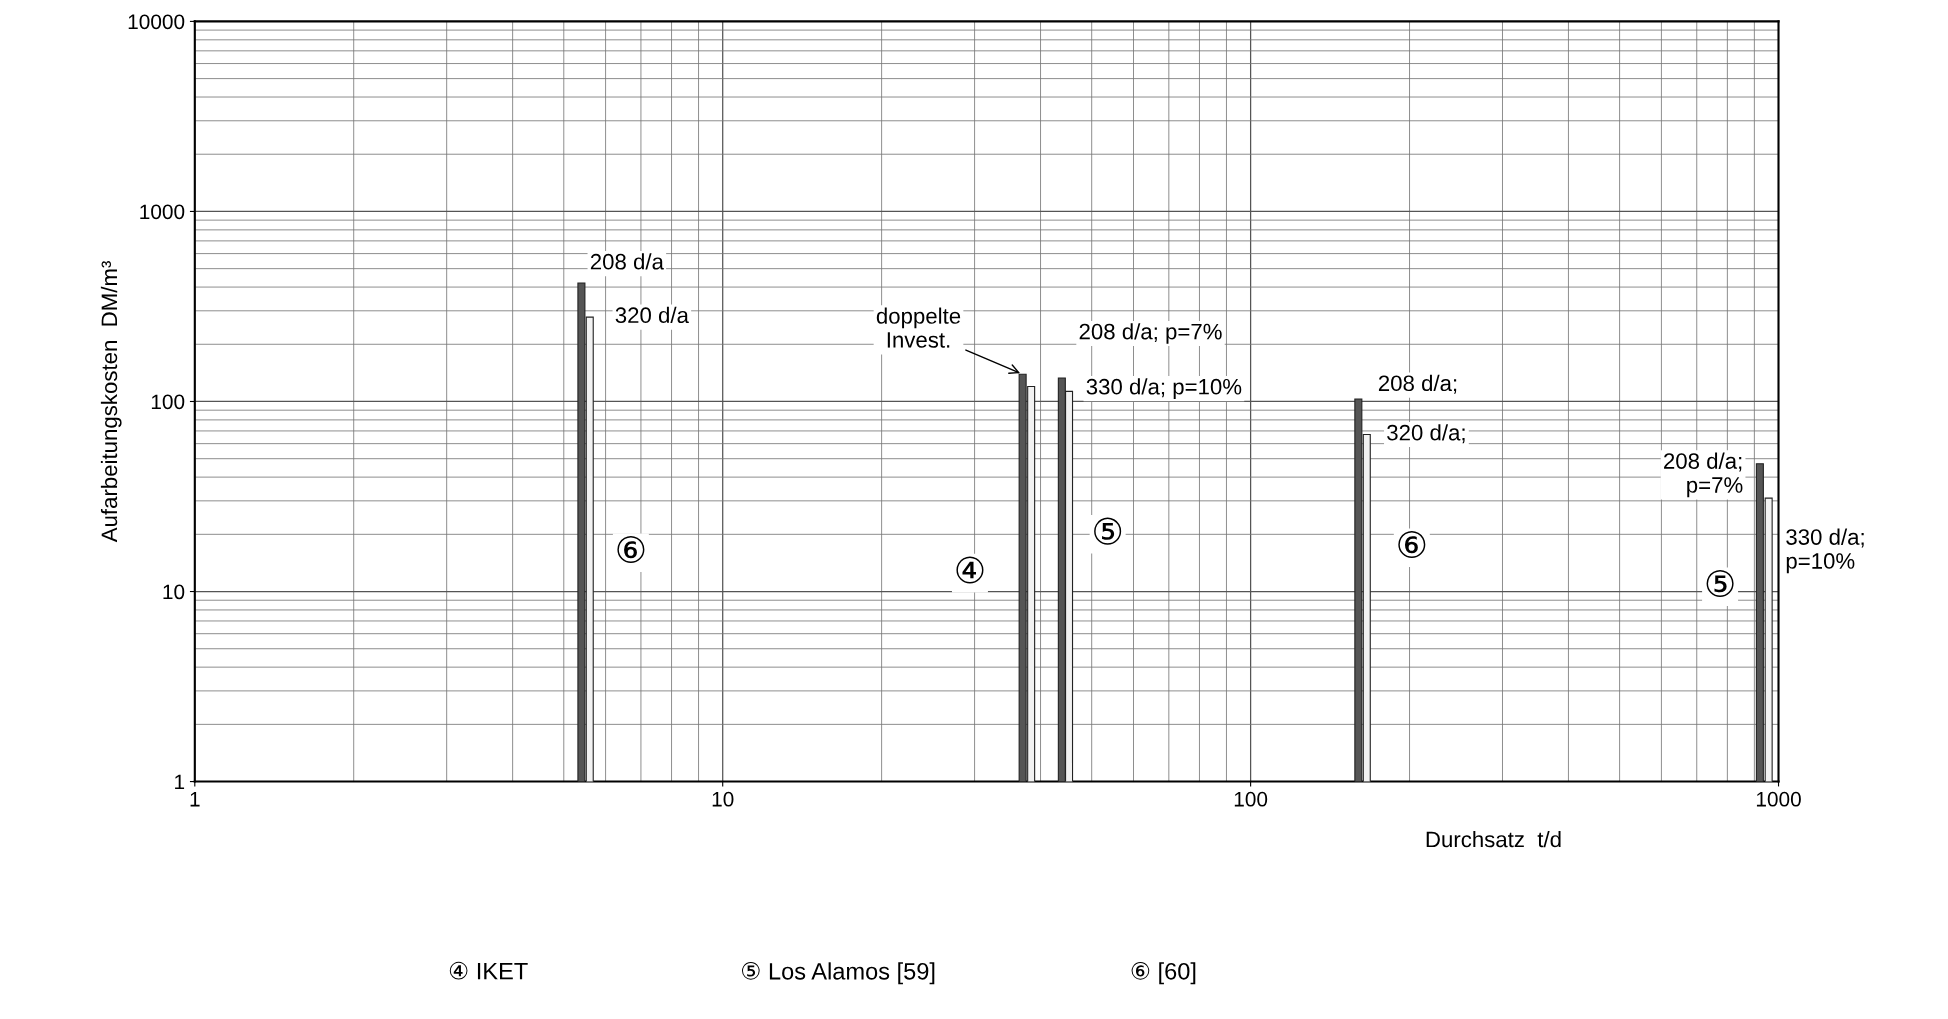 The width and height of the screenshot is (1948, 1019). I want to click on x-tick-label: 10, so click(723, 799).